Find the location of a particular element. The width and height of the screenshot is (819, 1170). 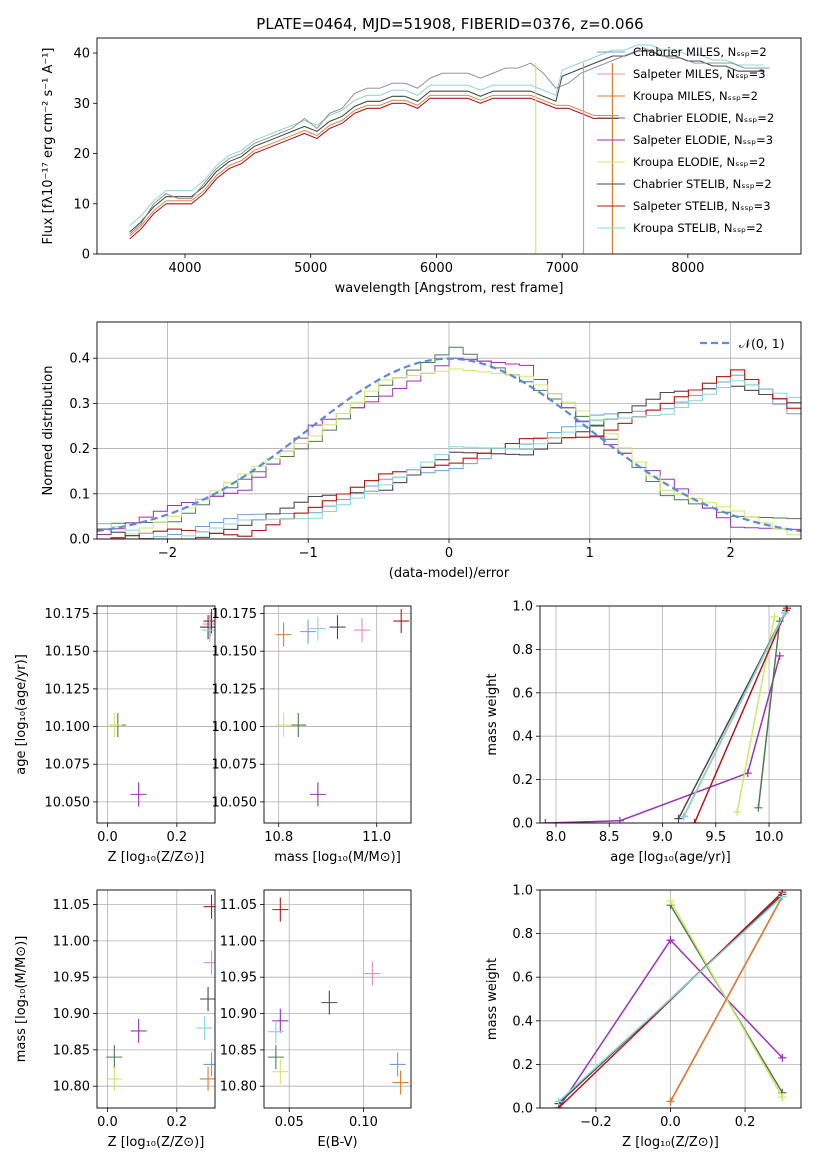

spectrum-observed-line is located at coordinates (449, 141).